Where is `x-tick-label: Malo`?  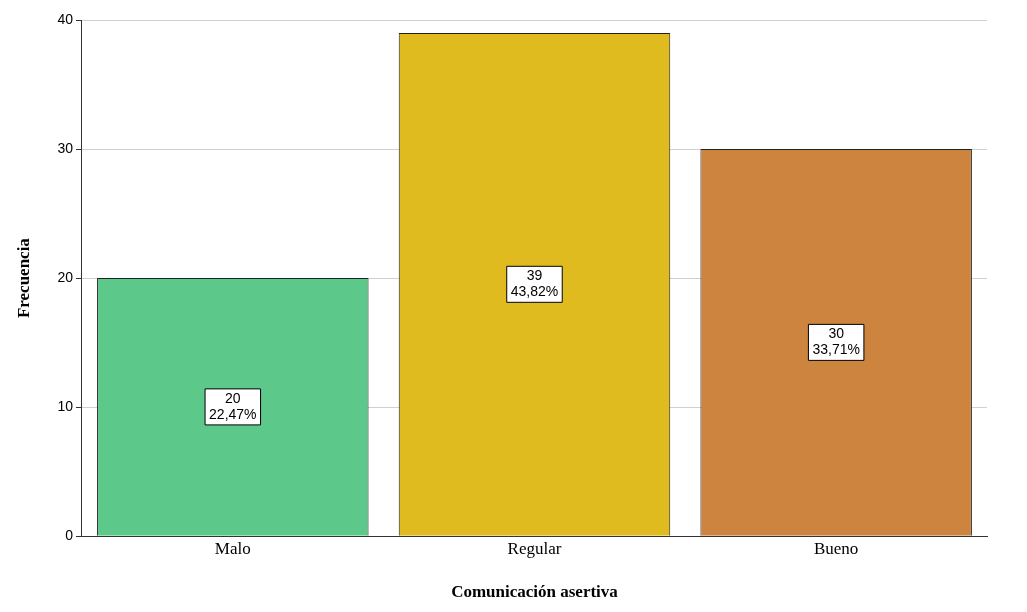
x-tick-label: Malo is located at coordinates (232, 548).